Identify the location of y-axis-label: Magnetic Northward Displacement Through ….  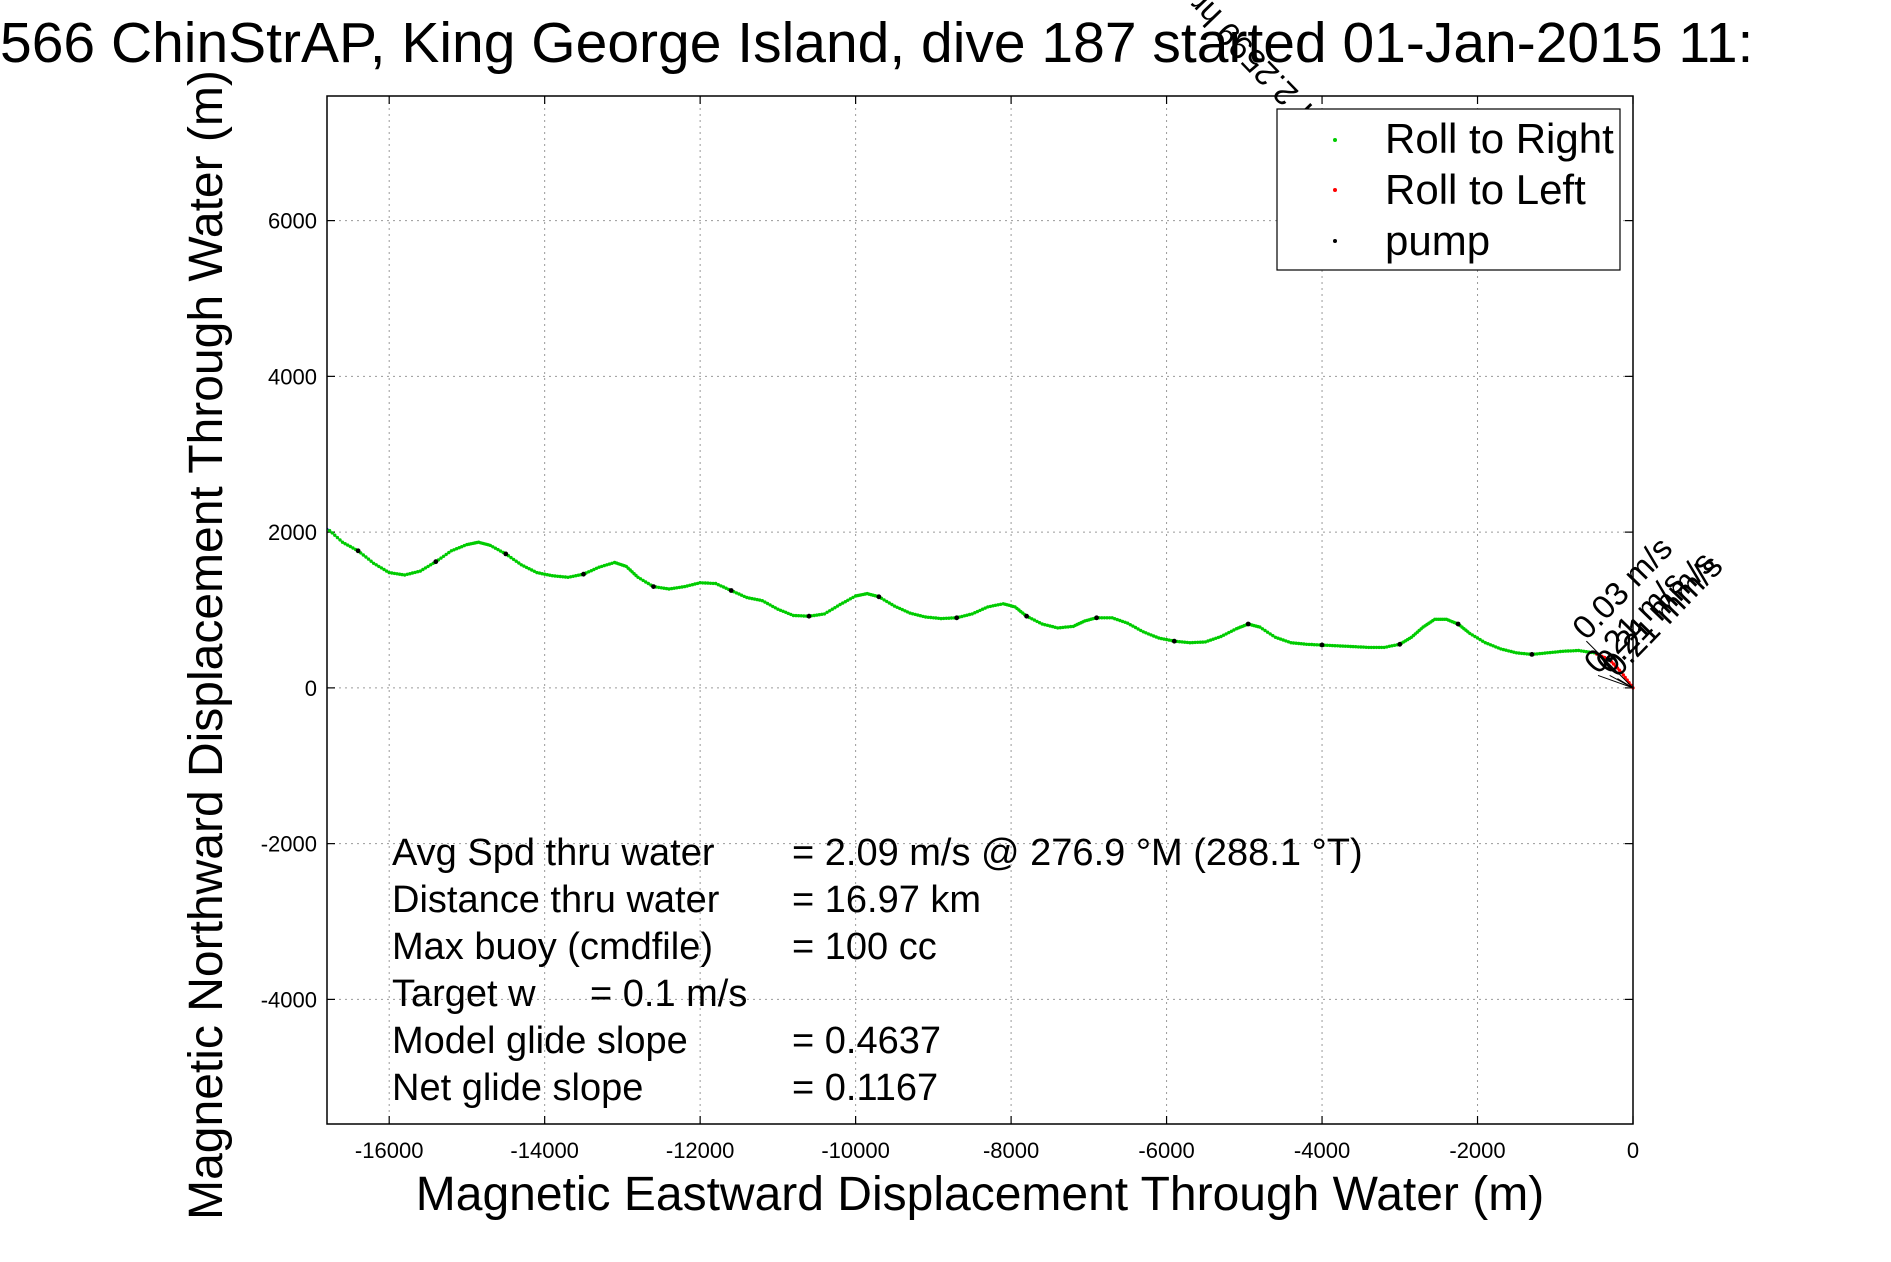
(206, 645).